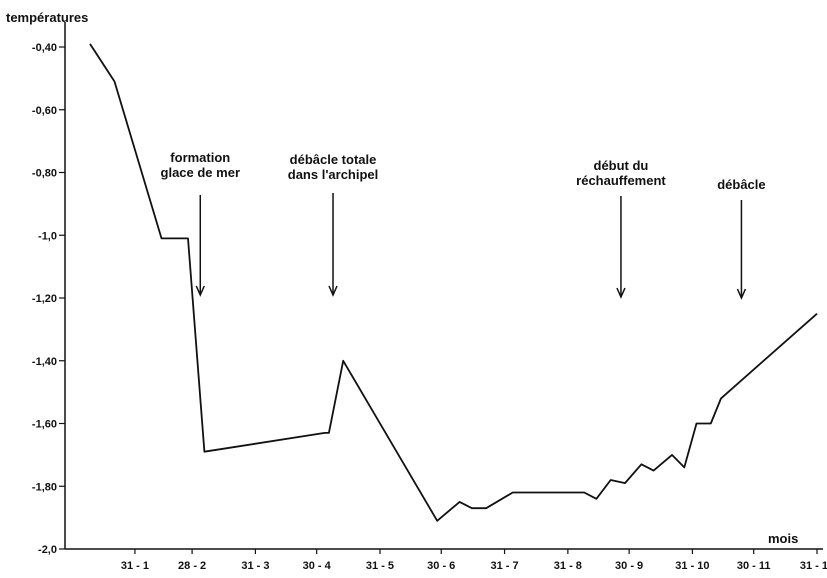 The width and height of the screenshot is (827, 578). I want to click on y-tick-label: -0,40, so click(44, 48).